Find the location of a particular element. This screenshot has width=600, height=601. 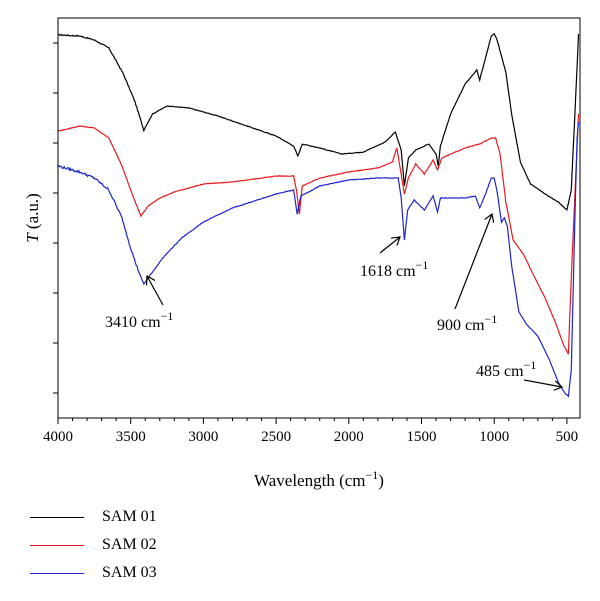

x-tick-label: 3500 is located at coordinates (131, 437).